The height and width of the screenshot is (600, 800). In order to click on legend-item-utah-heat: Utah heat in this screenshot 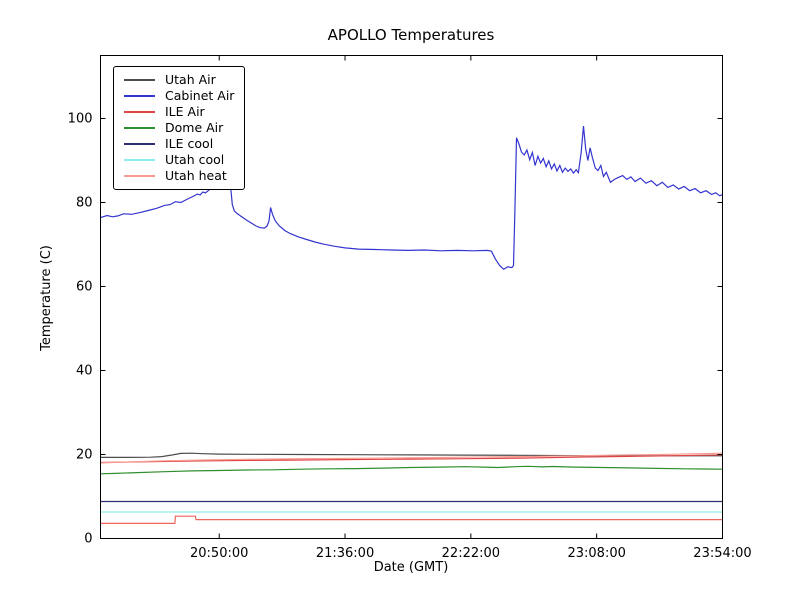, I will do `click(179, 176)`.